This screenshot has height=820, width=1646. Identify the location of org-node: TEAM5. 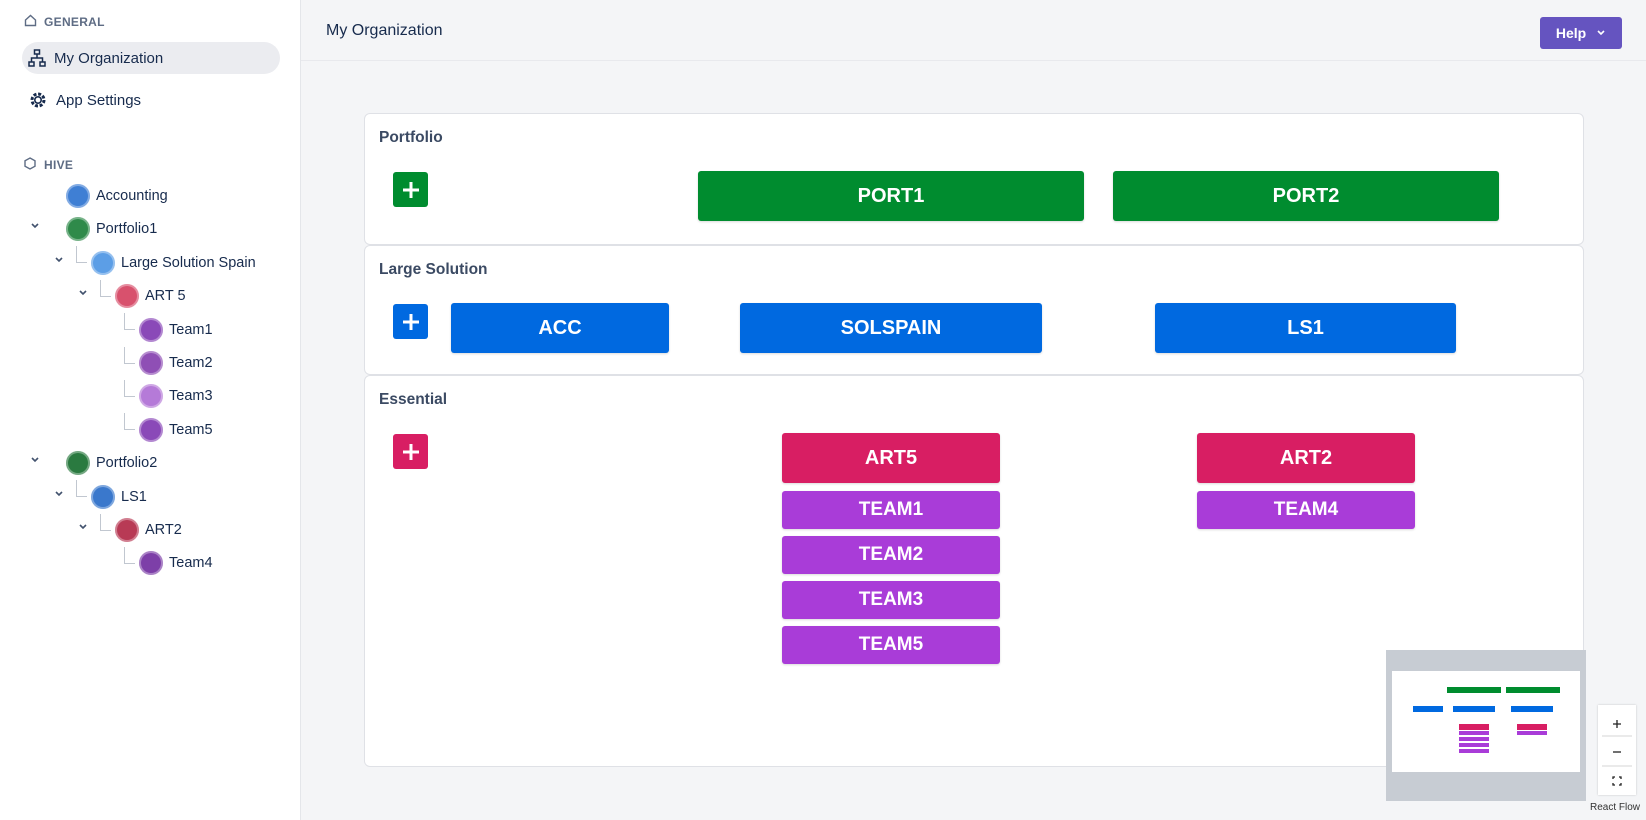
(891, 645).